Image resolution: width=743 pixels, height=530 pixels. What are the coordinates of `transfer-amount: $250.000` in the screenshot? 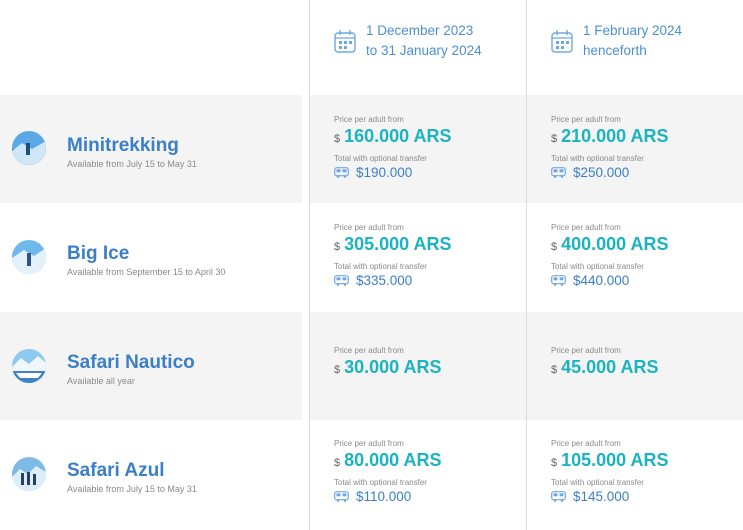 It's located at (601, 172).